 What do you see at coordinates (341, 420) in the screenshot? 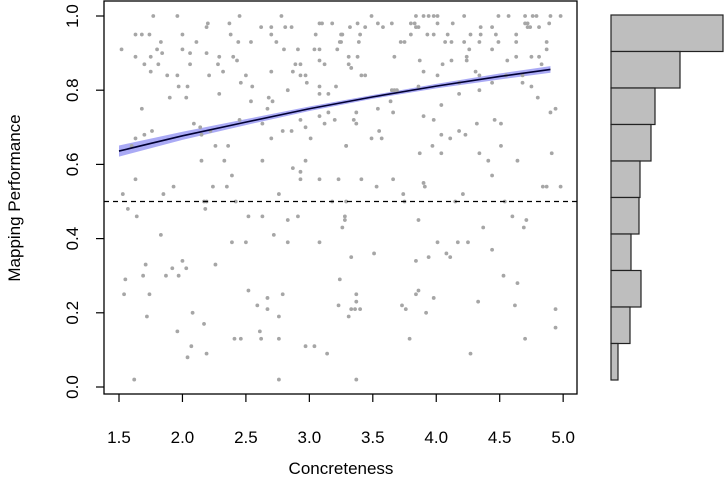
I see `x-axis: 1.5 2.0 2.5 3.0 3.5 4.0 4.5 5.0` at bounding box center [341, 420].